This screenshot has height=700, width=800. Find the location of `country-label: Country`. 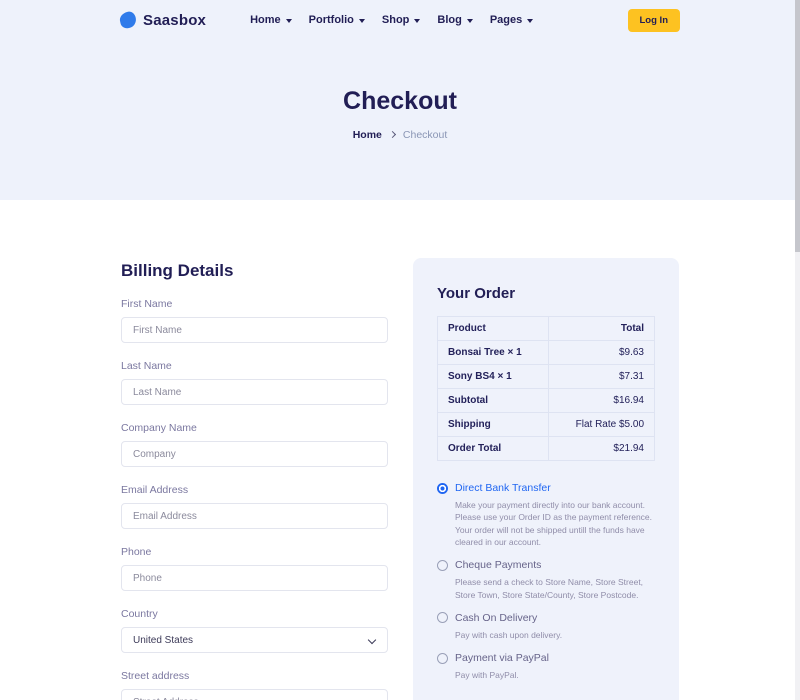

country-label: Country is located at coordinates (139, 614).